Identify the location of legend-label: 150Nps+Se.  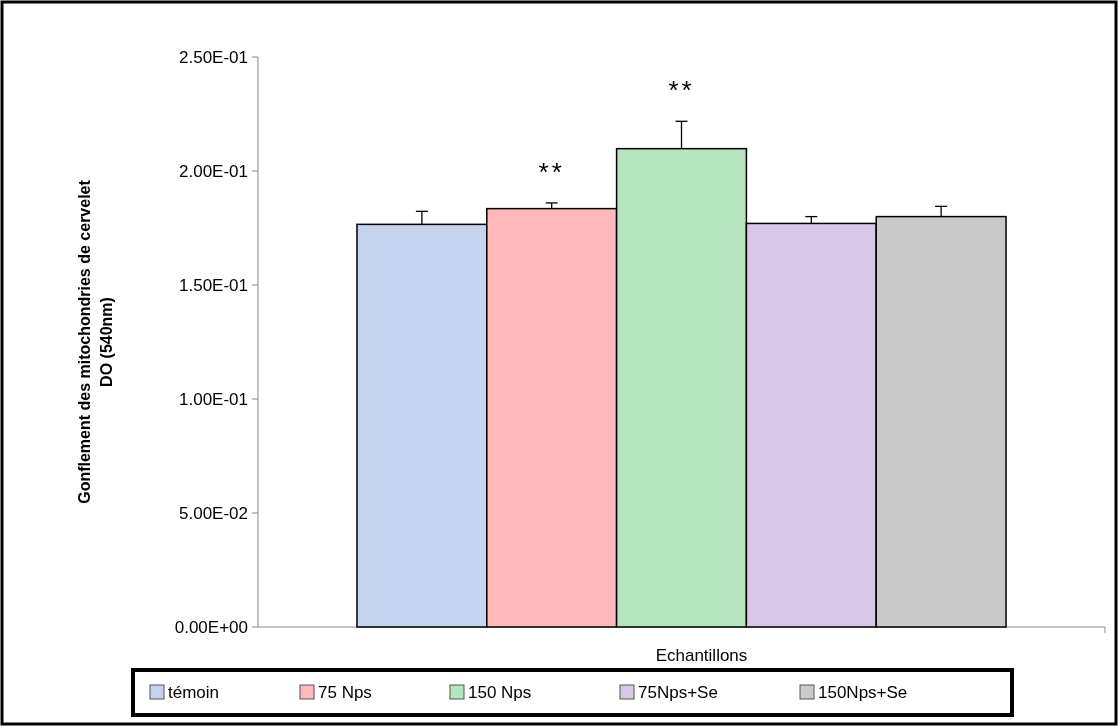
(863, 692).